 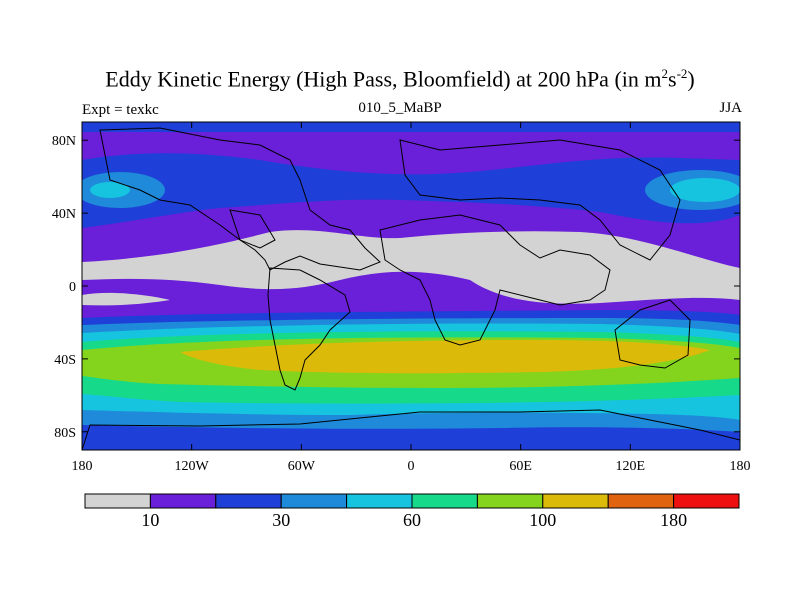 I want to click on antarctica-outline, so click(x=411, y=429).